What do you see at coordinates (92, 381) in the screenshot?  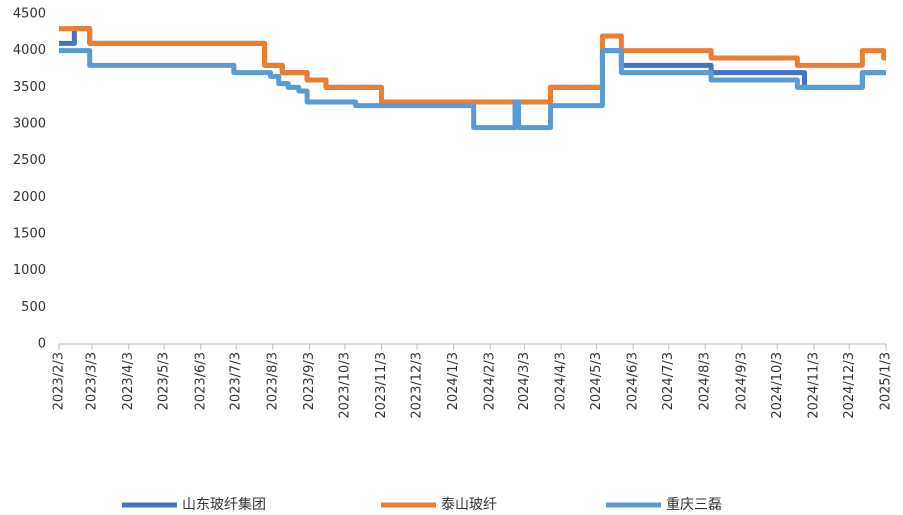 I see `x-tick-label: 2023/3/3` at bounding box center [92, 381].